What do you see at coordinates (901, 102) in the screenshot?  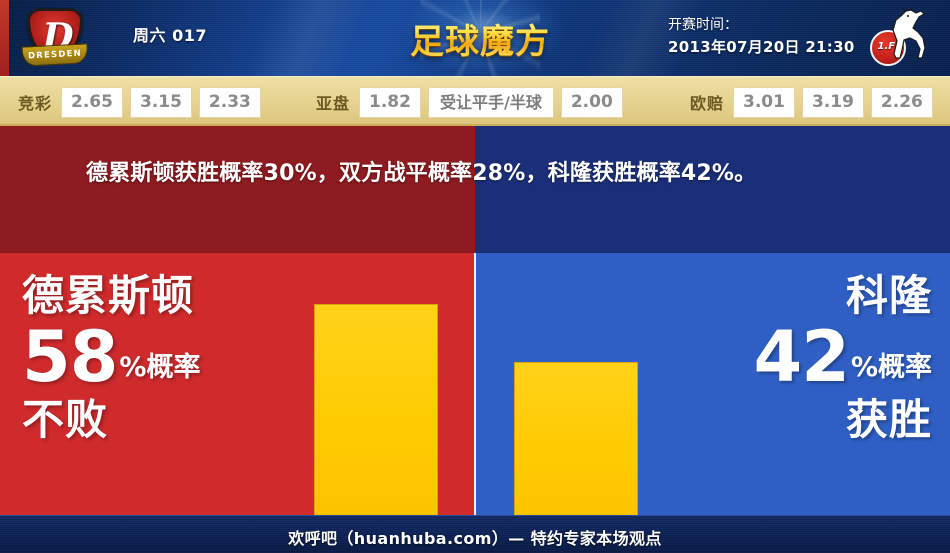 I see `odds-cell-away: 2.26` at bounding box center [901, 102].